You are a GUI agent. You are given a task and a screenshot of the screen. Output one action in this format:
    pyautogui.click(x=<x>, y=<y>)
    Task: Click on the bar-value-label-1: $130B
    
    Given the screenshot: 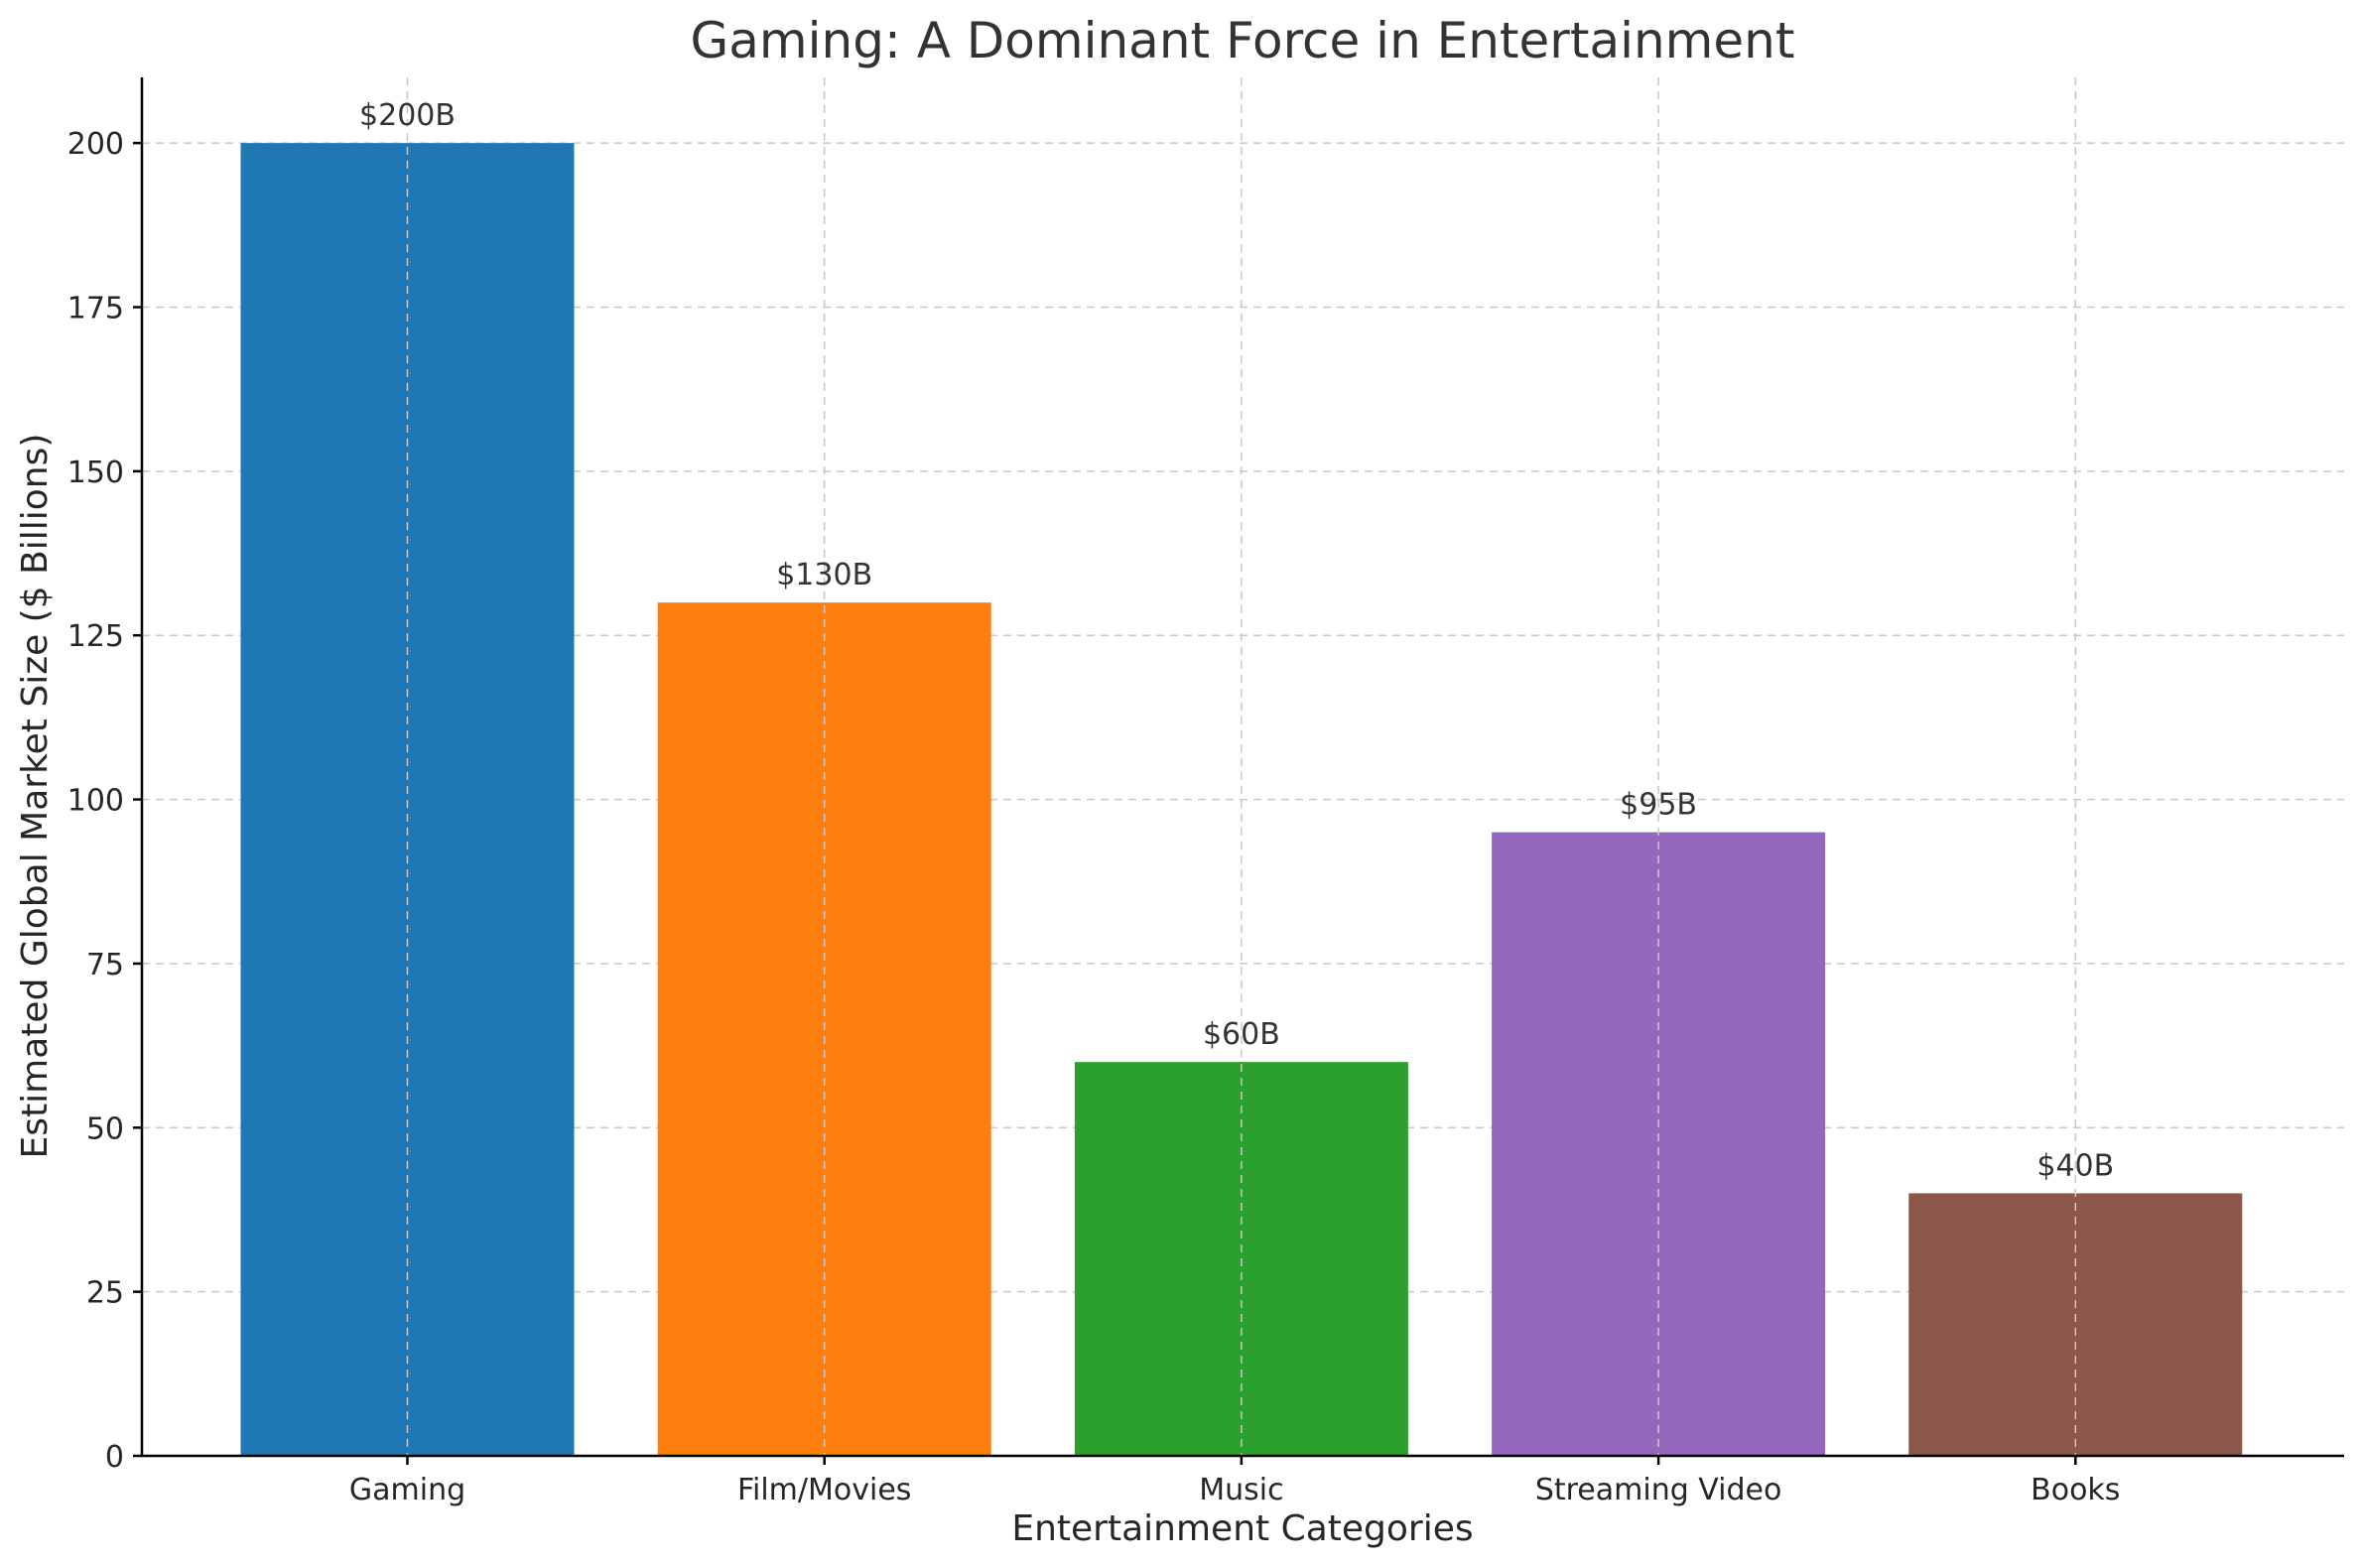 What is the action you would take?
    pyautogui.click(x=824, y=575)
    